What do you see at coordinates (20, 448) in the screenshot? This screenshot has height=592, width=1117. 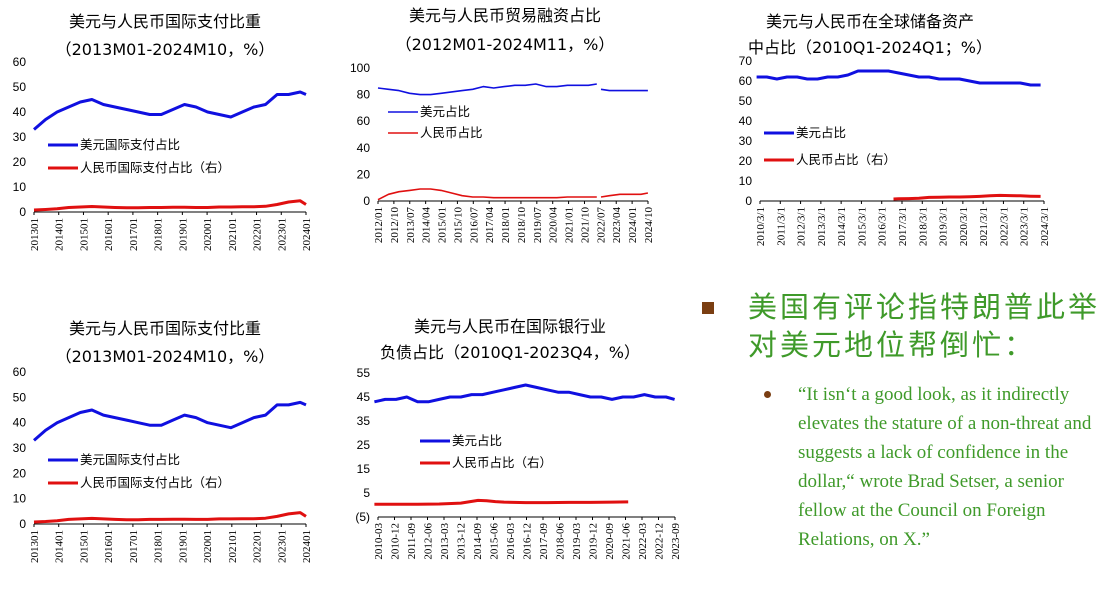 I see `y-tick-label: 30` at bounding box center [20, 448].